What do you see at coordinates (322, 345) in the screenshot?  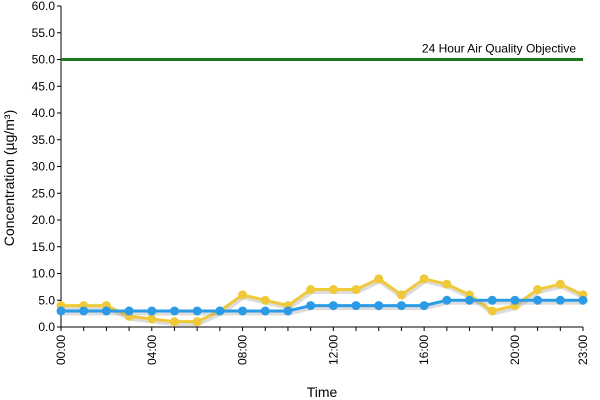 I see `x-axis: 00:00 04:00 08:00 12:00 16:00 20:00 23:00` at bounding box center [322, 345].